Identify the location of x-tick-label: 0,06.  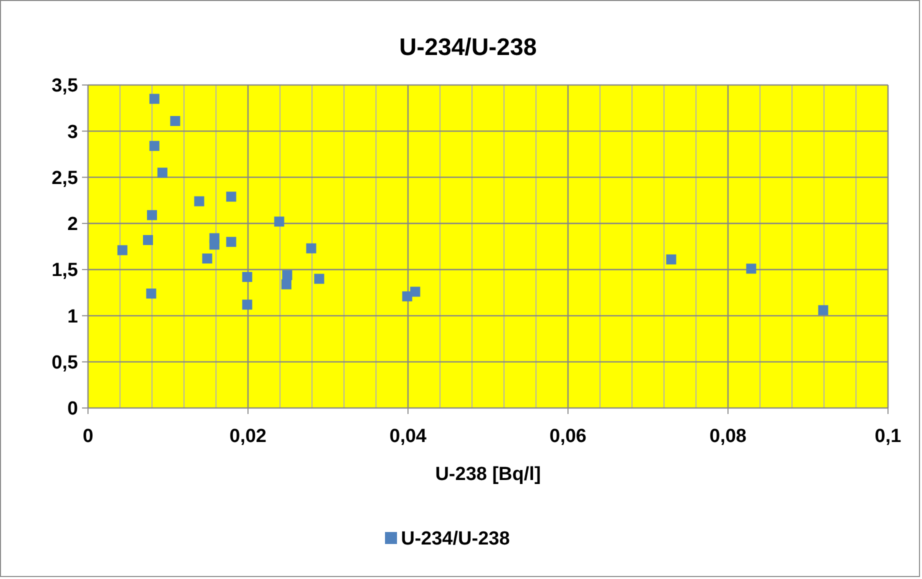
(568, 436).